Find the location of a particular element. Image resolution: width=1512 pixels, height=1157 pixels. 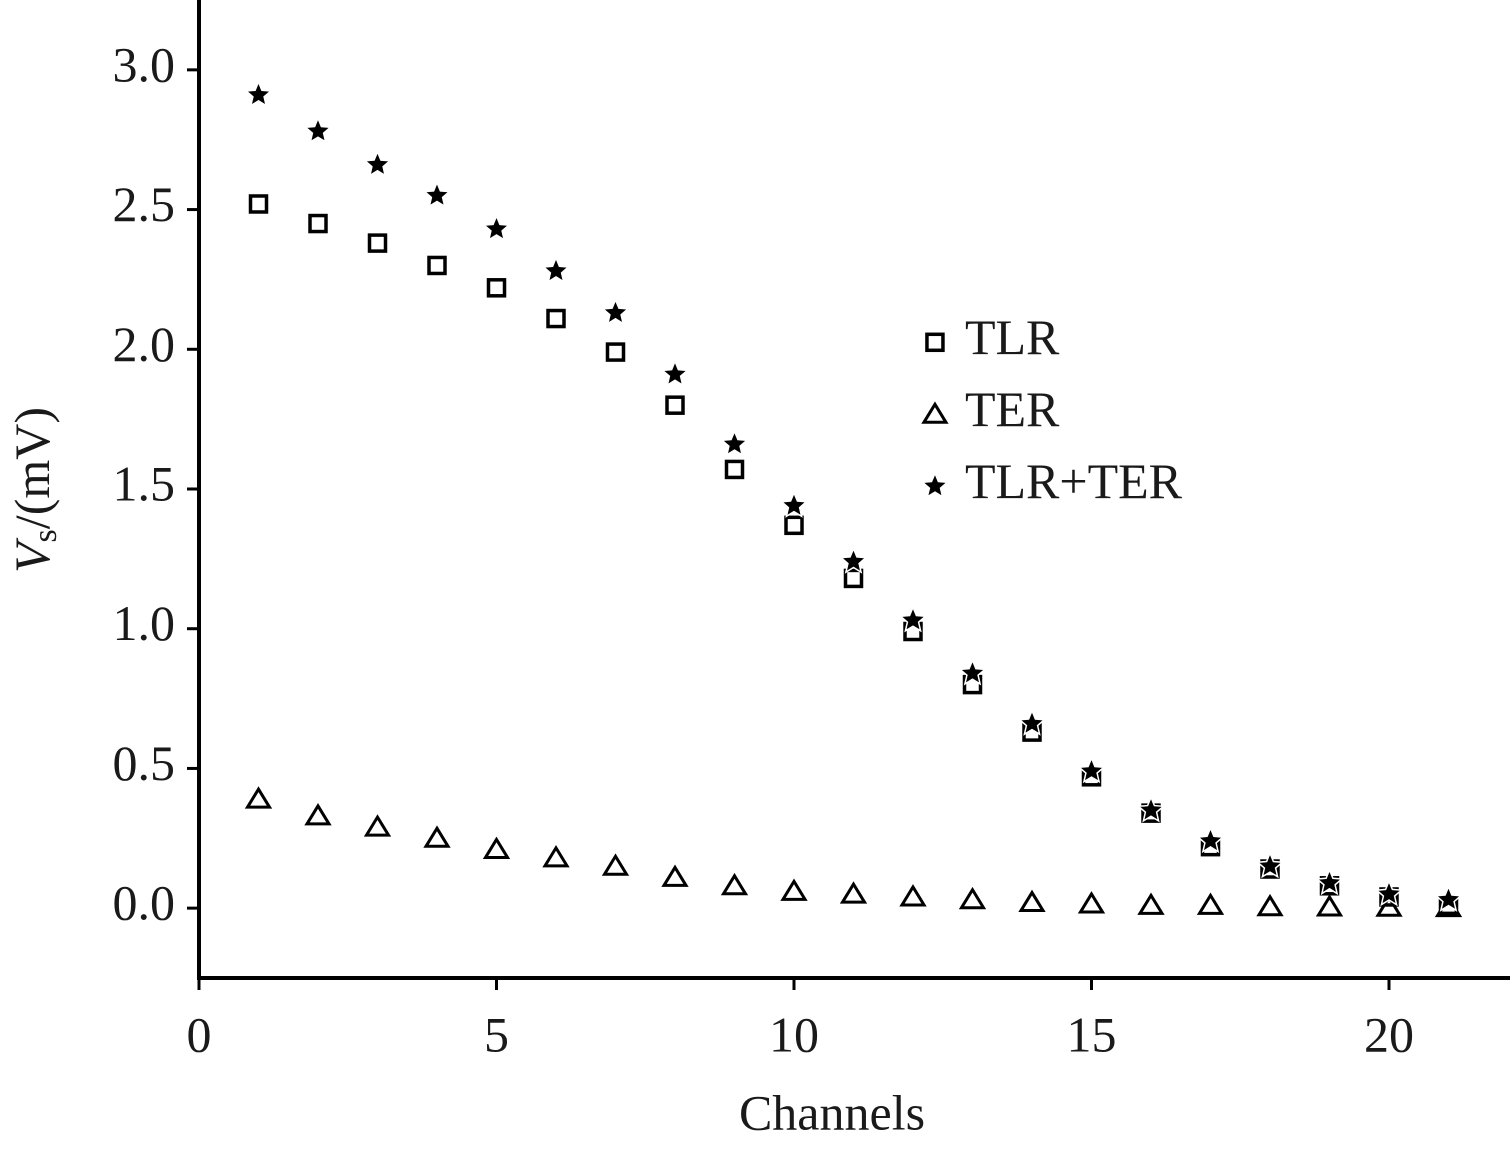

y-axis-label: Vs/(mV) is located at coordinates (33, 490).